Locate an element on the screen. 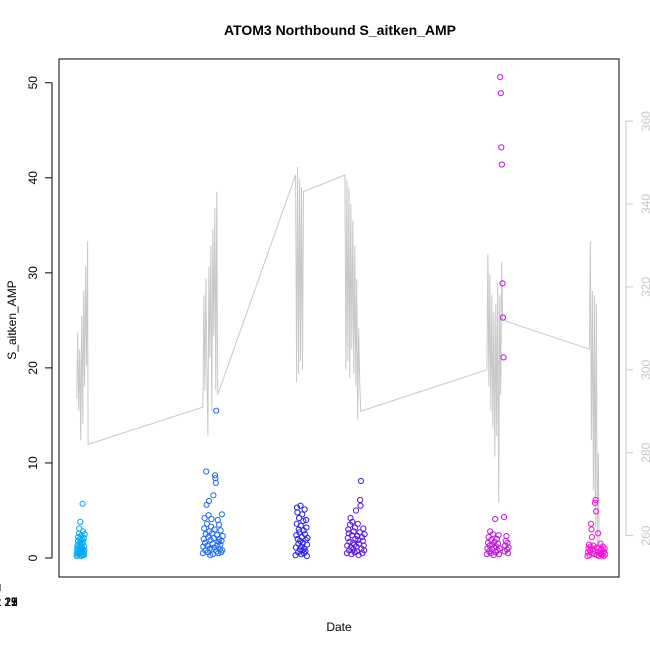  y-tick-label: 20 is located at coordinates (33, 368).